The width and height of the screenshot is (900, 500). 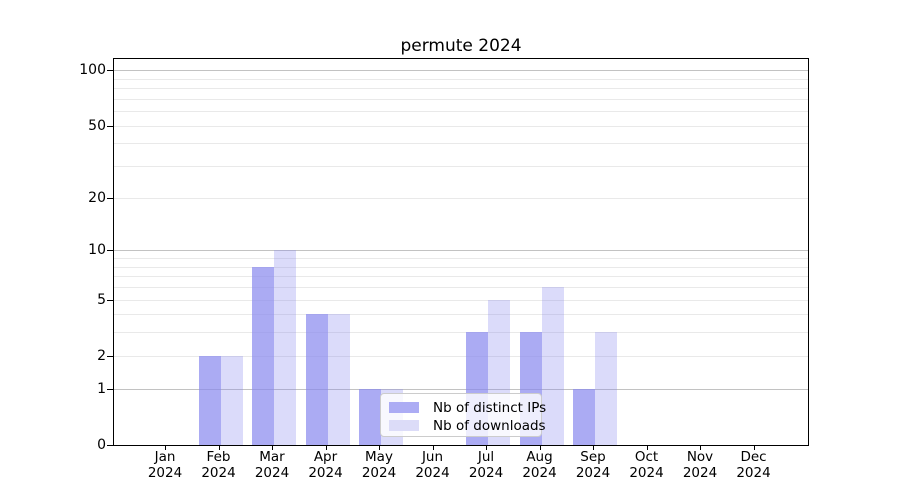 What do you see at coordinates (370, 416) in the screenshot?
I see `bar-distinct-ips-may` at bounding box center [370, 416].